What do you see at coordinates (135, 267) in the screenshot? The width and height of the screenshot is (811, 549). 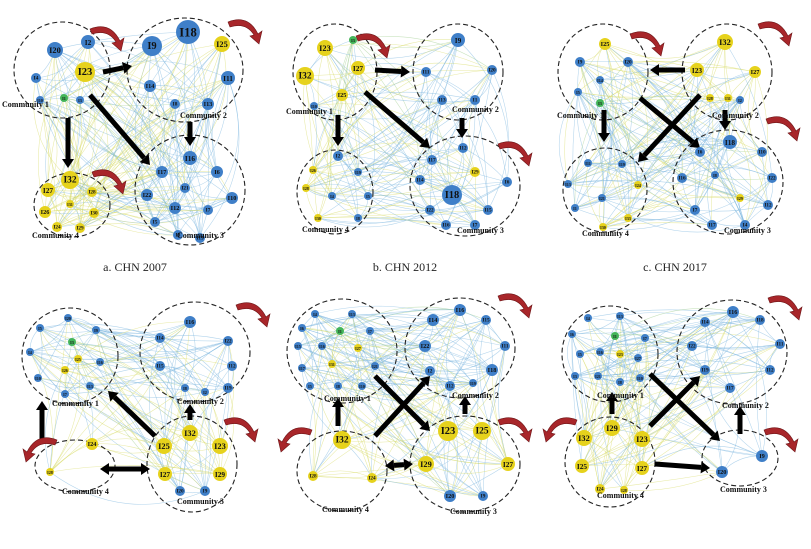 I see `panel-caption: a. CHN 2007` at bounding box center [135, 267].